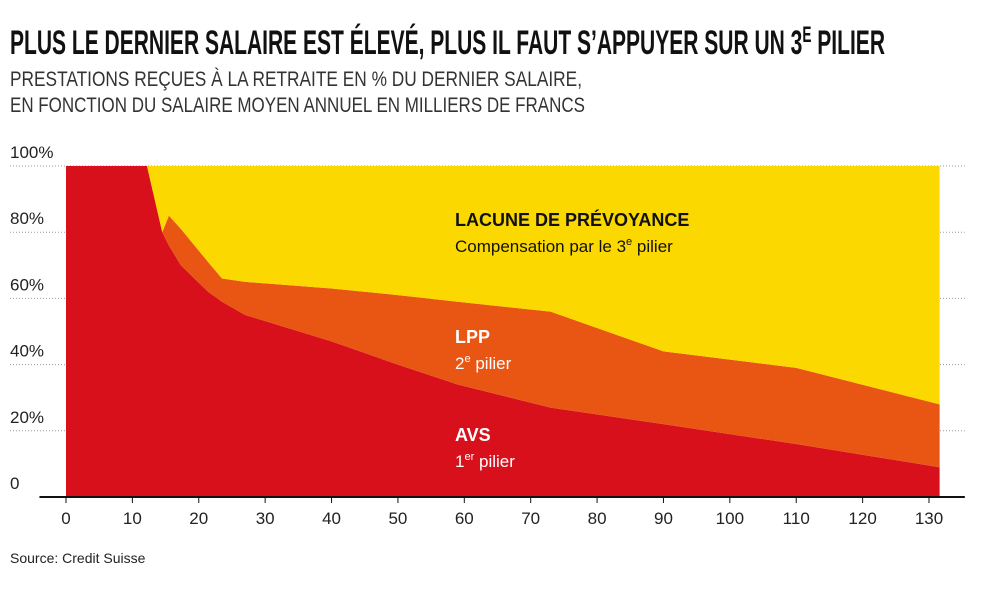 Image resolution: width=1000 pixels, height=601 pixels. Describe the element at coordinates (572, 219) in the screenshot. I see `annotation-title: LACUNE DE PRÉVOYANCE` at that location.